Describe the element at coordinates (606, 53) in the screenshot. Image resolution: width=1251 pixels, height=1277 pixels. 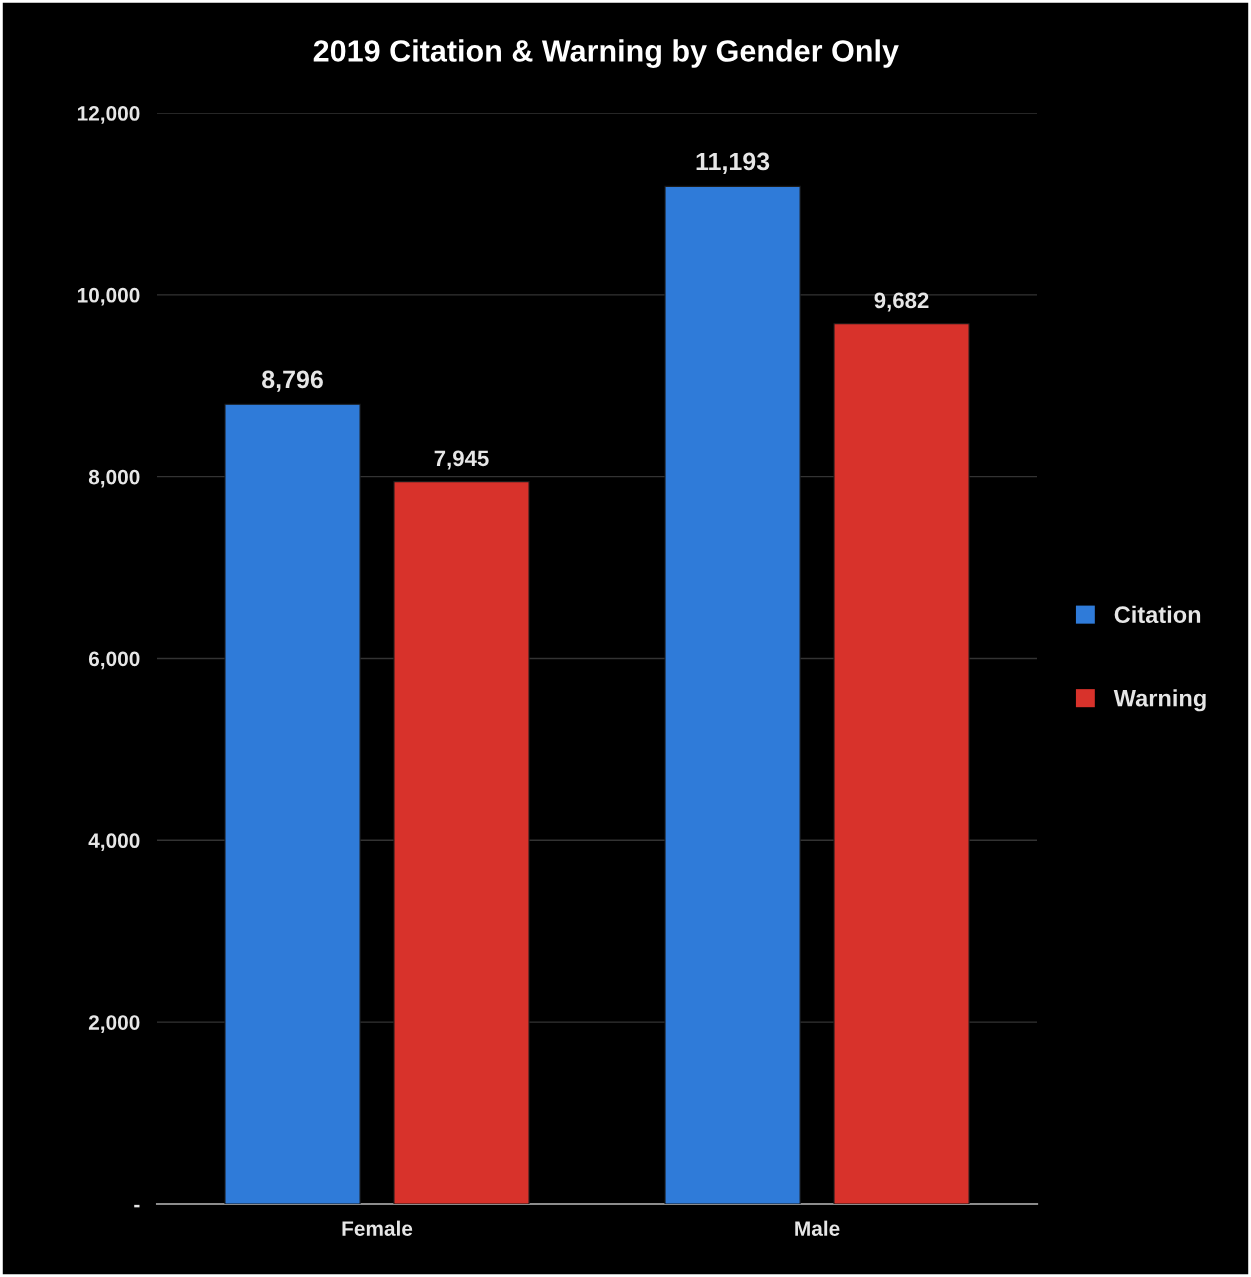
I see `chart-title: 2019 Citation & Warning by Gender Only` at that location.